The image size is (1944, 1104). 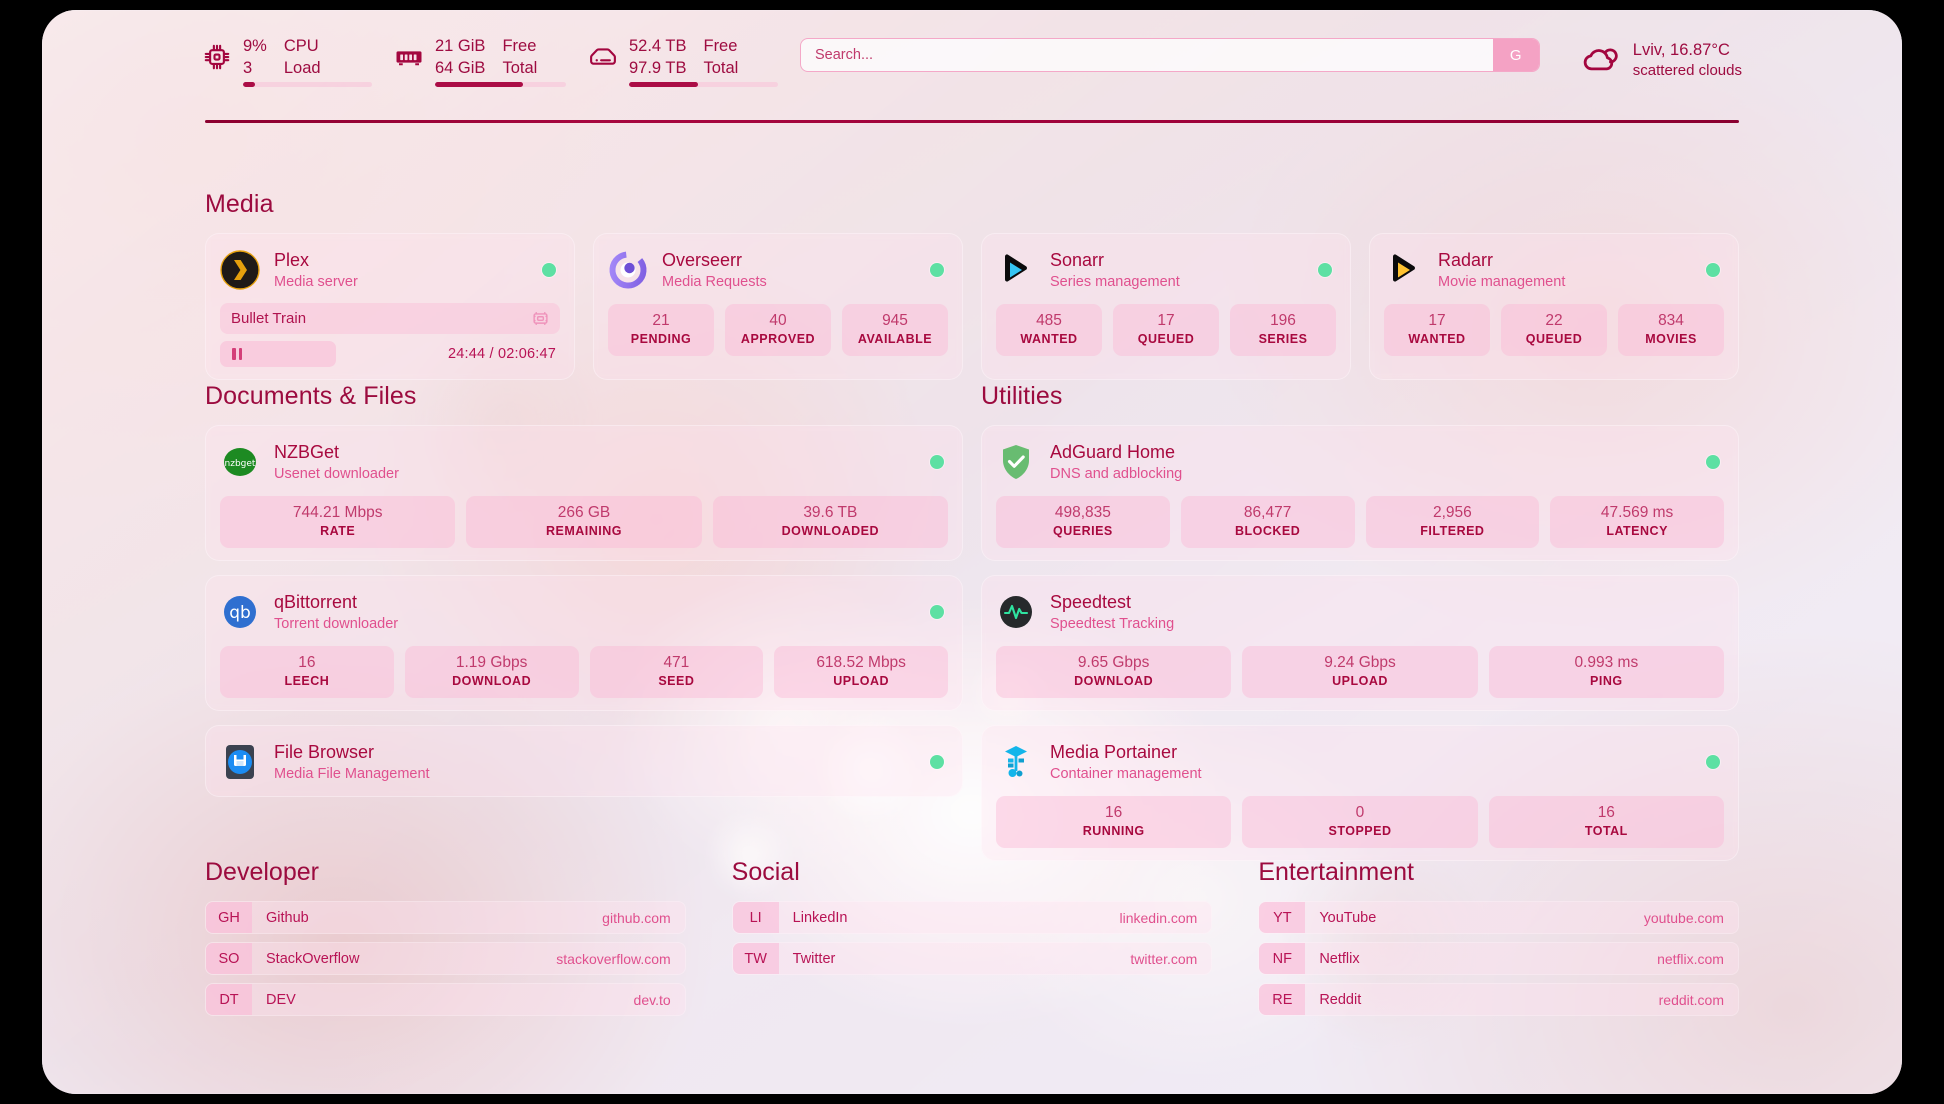 What do you see at coordinates (492, 681) in the screenshot?
I see `stat-label: DOWNLOAD` at bounding box center [492, 681].